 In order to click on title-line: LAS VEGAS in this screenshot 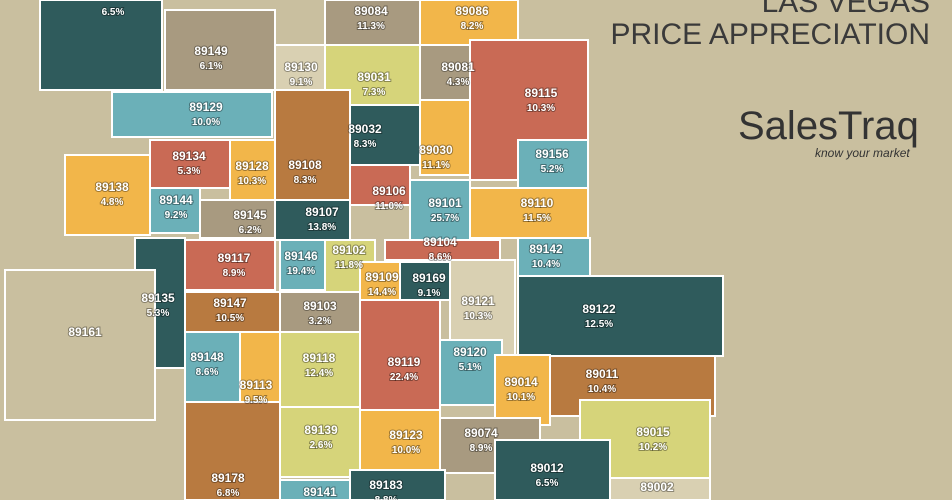, I will do `click(845, 9)`.